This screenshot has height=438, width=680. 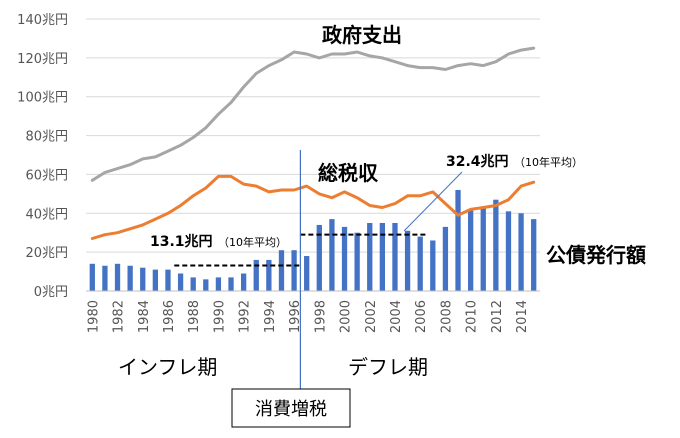 I want to click on x-tick-label: 1986, so click(x=169, y=316).